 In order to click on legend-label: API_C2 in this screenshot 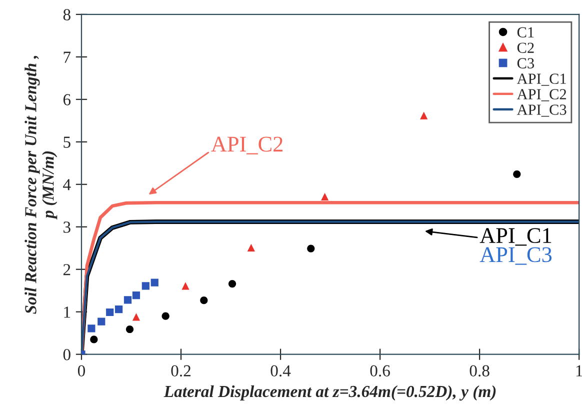, I will do `click(541, 95)`.